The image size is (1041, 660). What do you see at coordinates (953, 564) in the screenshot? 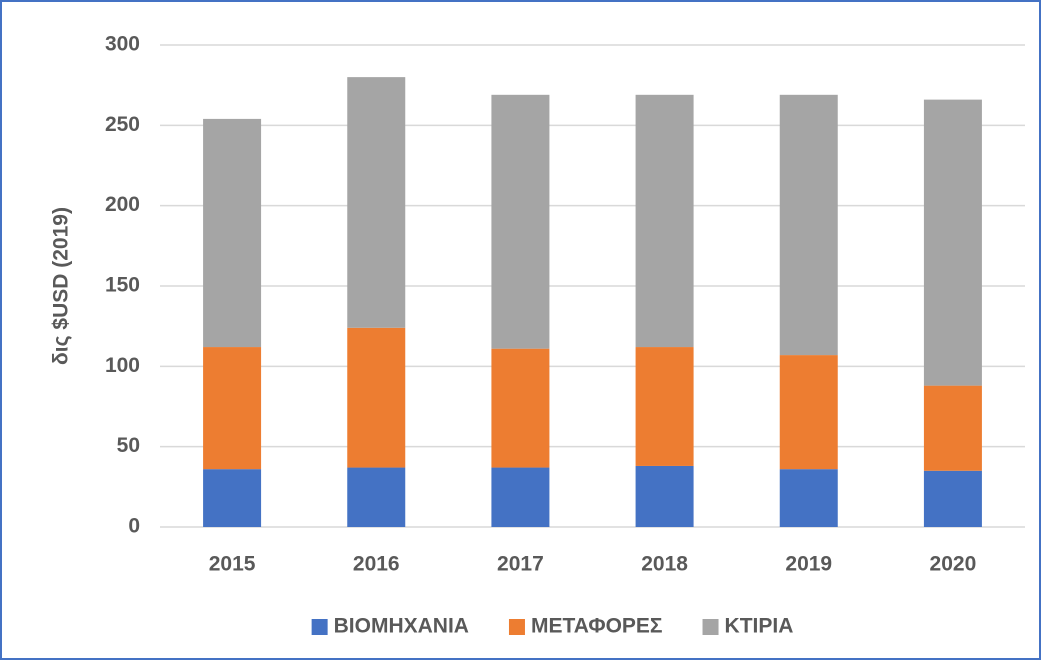
I see `x-tick-label: 2020` at bounding box center [953, 564].